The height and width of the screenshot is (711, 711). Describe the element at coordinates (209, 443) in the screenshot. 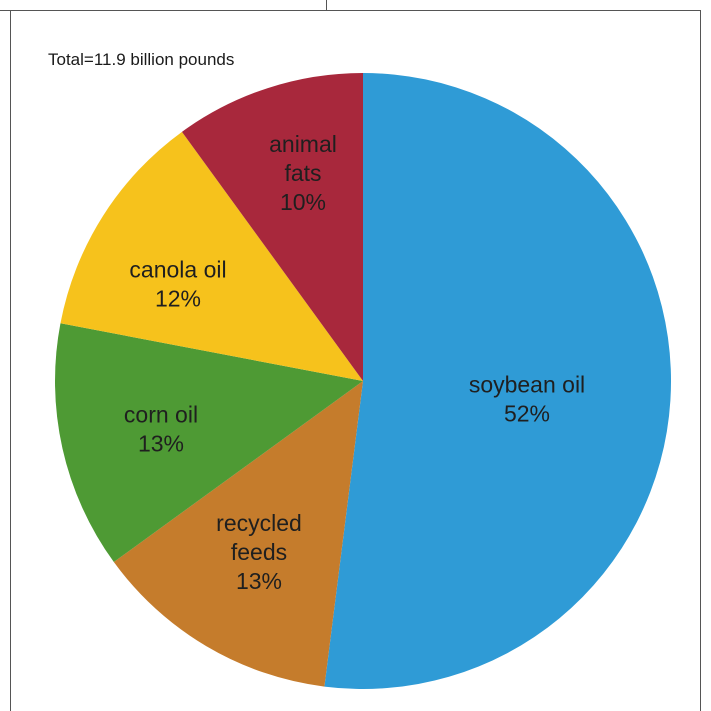

I see `pie-slice-corn-oil` at that location.